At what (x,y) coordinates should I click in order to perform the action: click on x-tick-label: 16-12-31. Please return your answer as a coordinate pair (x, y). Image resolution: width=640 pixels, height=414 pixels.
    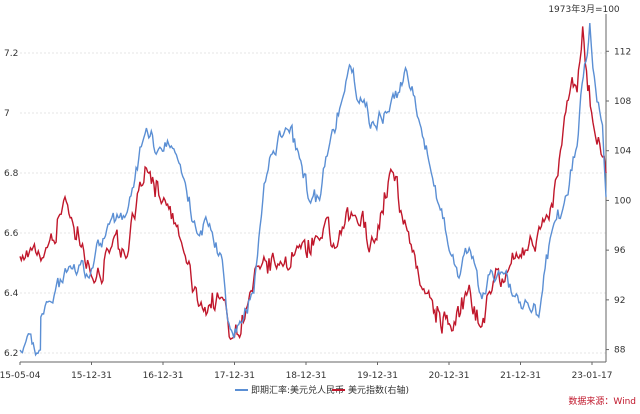
    Looking at the image, I should click on (163, 376).